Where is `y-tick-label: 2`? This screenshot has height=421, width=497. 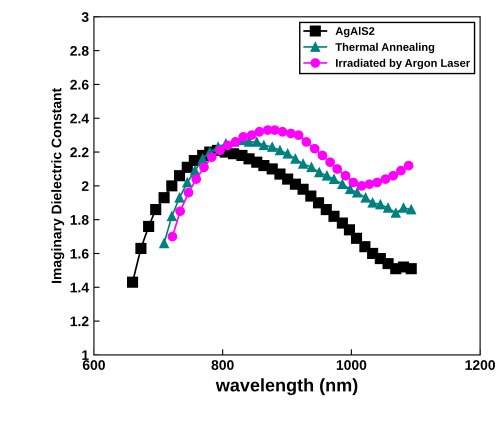 y-tick-label: 2 is located at coordinates (85, 186).